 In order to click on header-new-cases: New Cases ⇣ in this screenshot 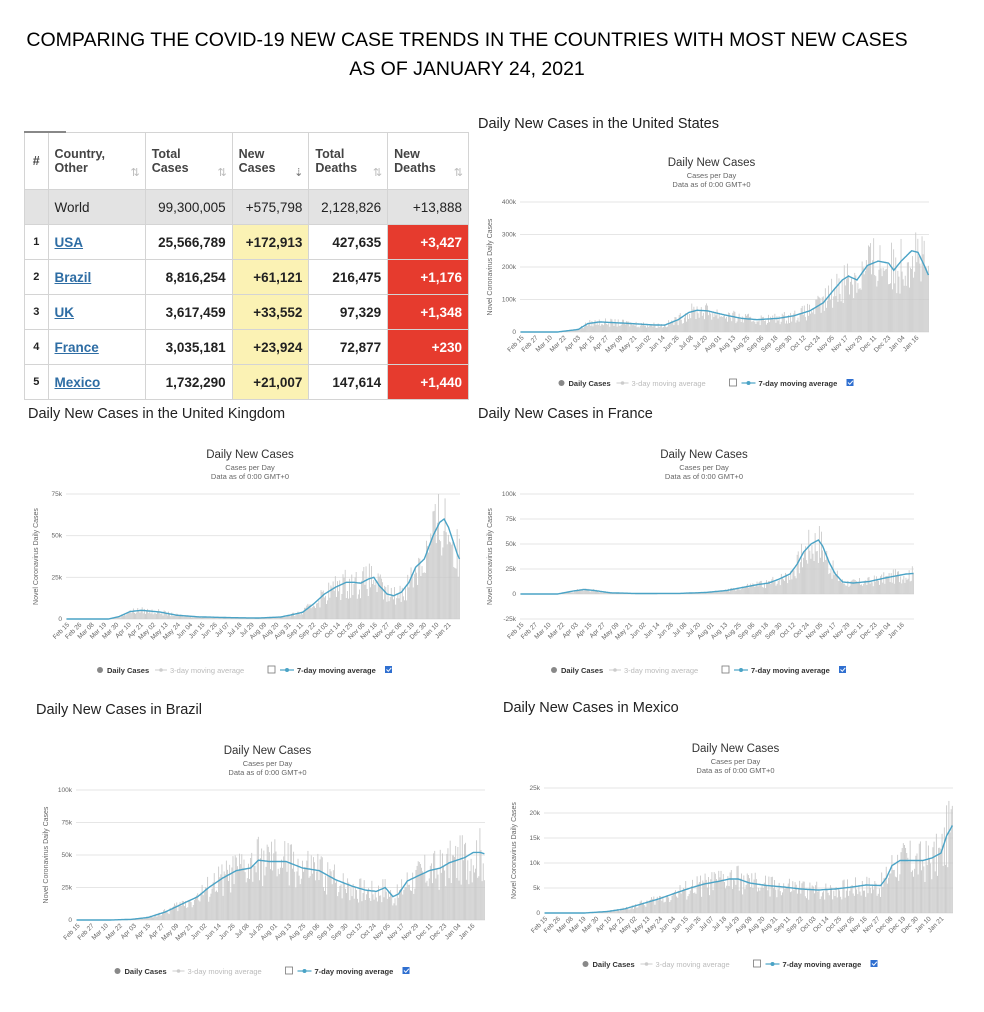, I will do `click(270, 161)`.